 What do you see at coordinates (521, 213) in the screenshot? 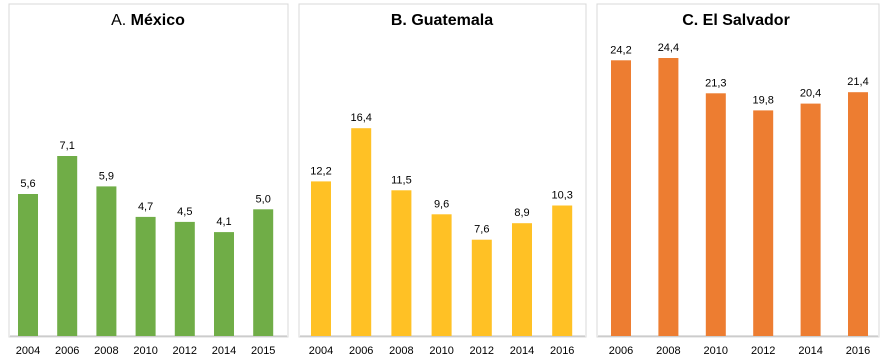
I see `data-label: 8,9` at bounding box center [521, 213].